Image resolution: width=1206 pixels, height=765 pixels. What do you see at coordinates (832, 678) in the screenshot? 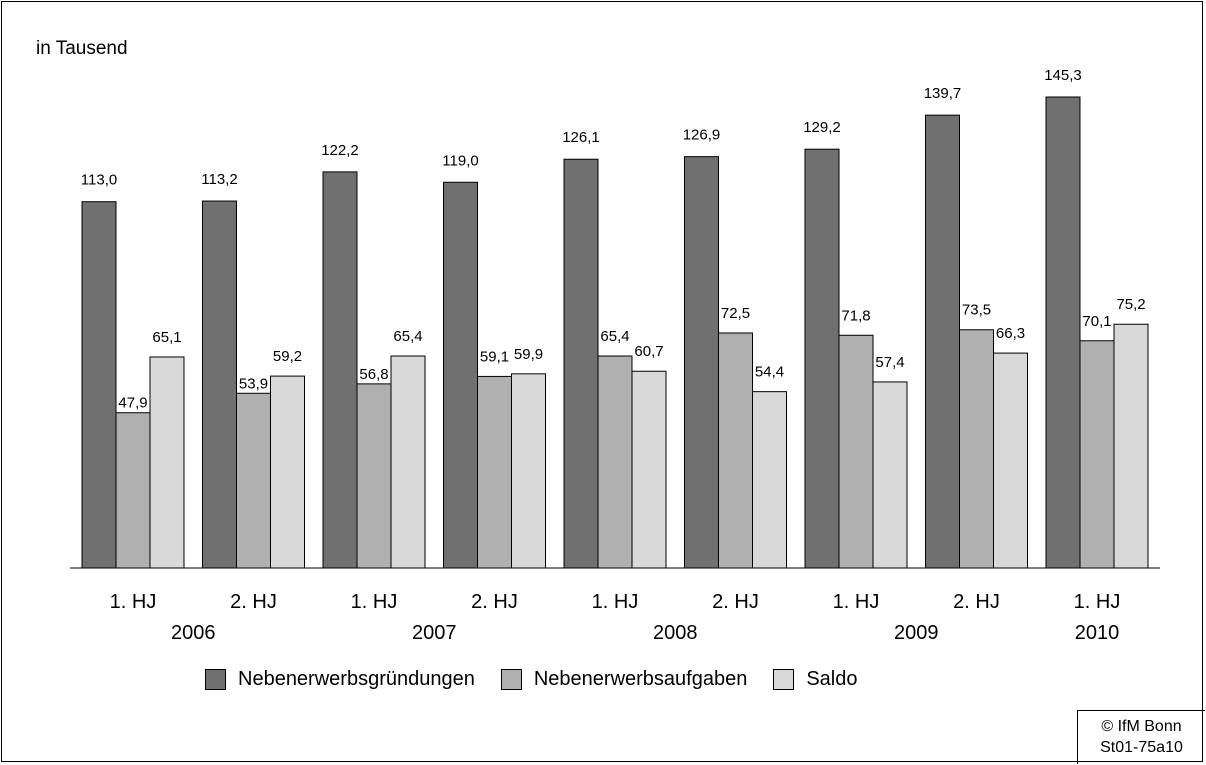
I see `legend-label-saldo: Saldo` at bounding box center [832, 678].